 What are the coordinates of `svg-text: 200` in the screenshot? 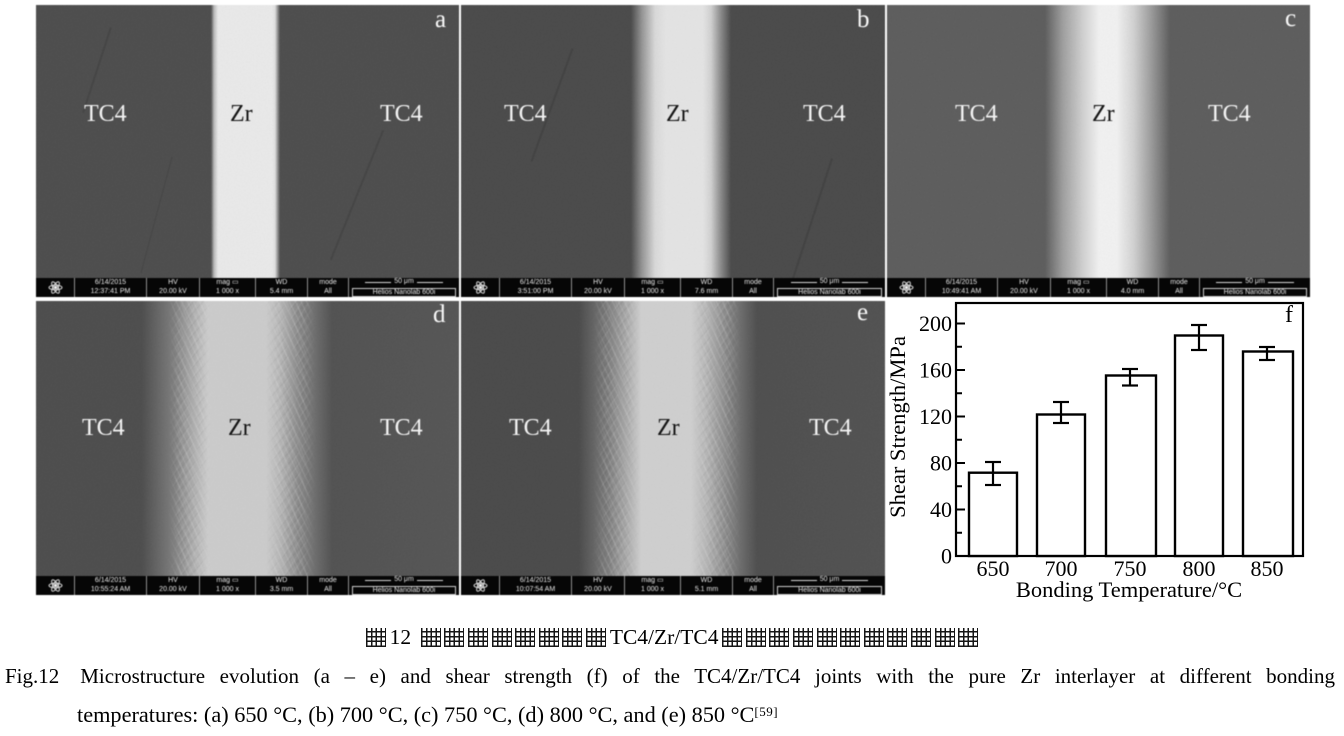 It's located at (935, 323).